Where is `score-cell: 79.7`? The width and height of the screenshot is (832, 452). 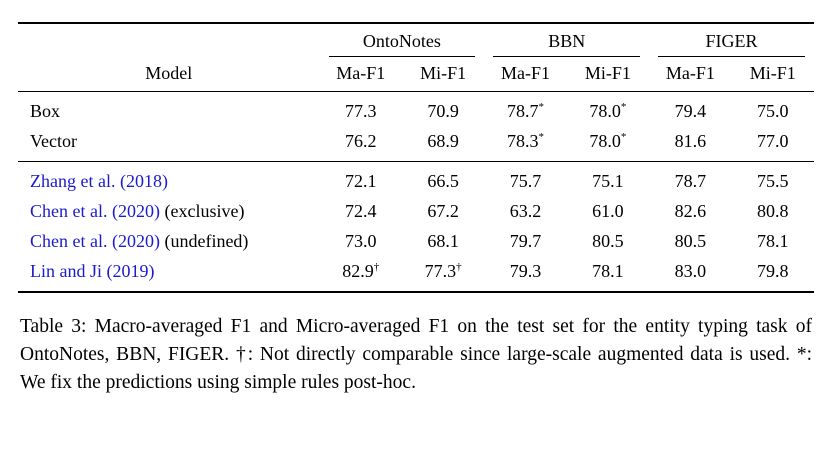 score-cell: 79.7 is located at coordinates (525, 241).